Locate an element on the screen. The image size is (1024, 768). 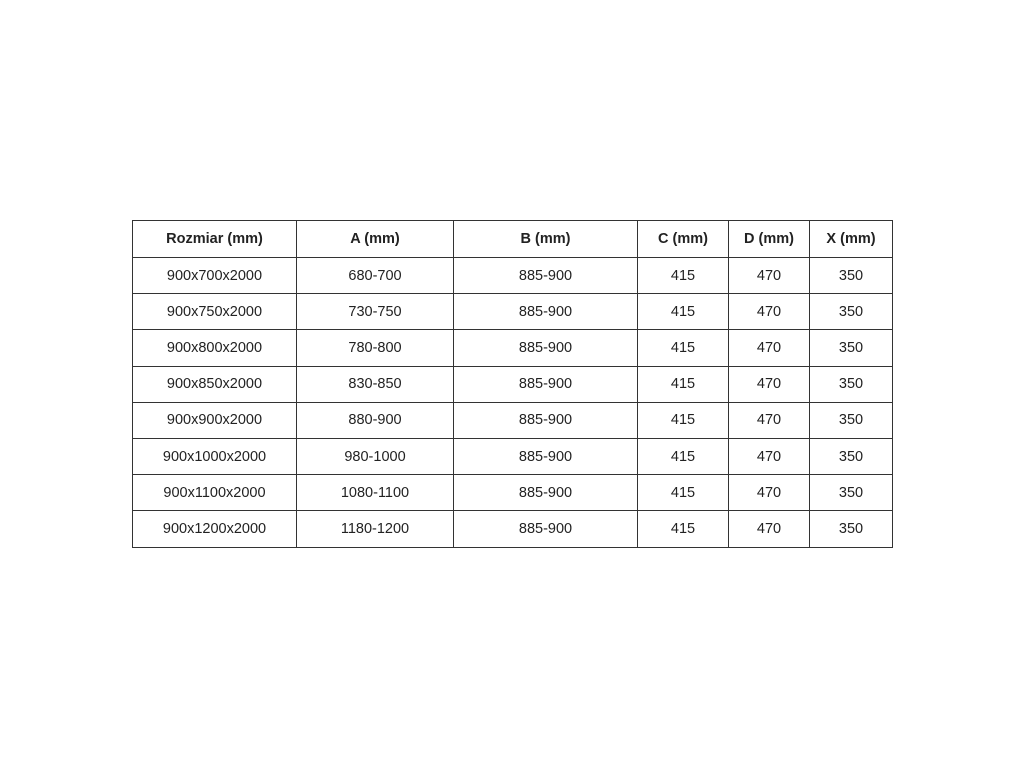
table-row: 900x1200x2000 1180-1200 885-900 415 470 350 is located at coordinates (512, 529).